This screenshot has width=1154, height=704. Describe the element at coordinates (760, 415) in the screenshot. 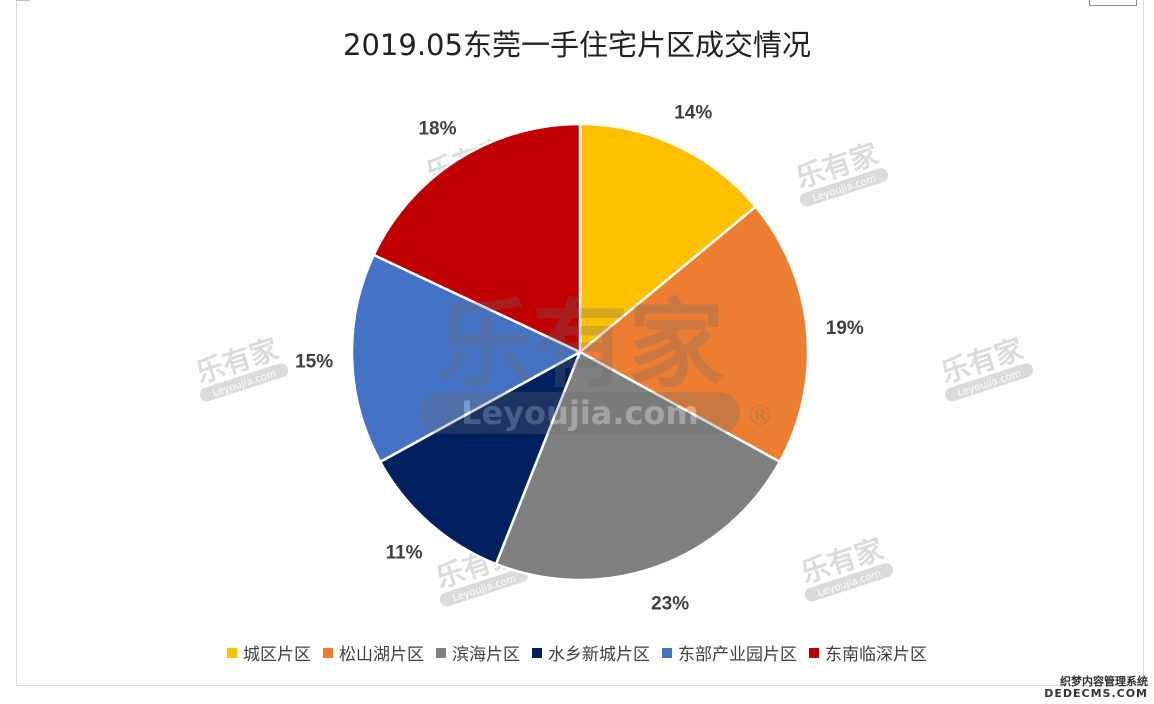

I see `watermark-registered-mark: ®` at that location.